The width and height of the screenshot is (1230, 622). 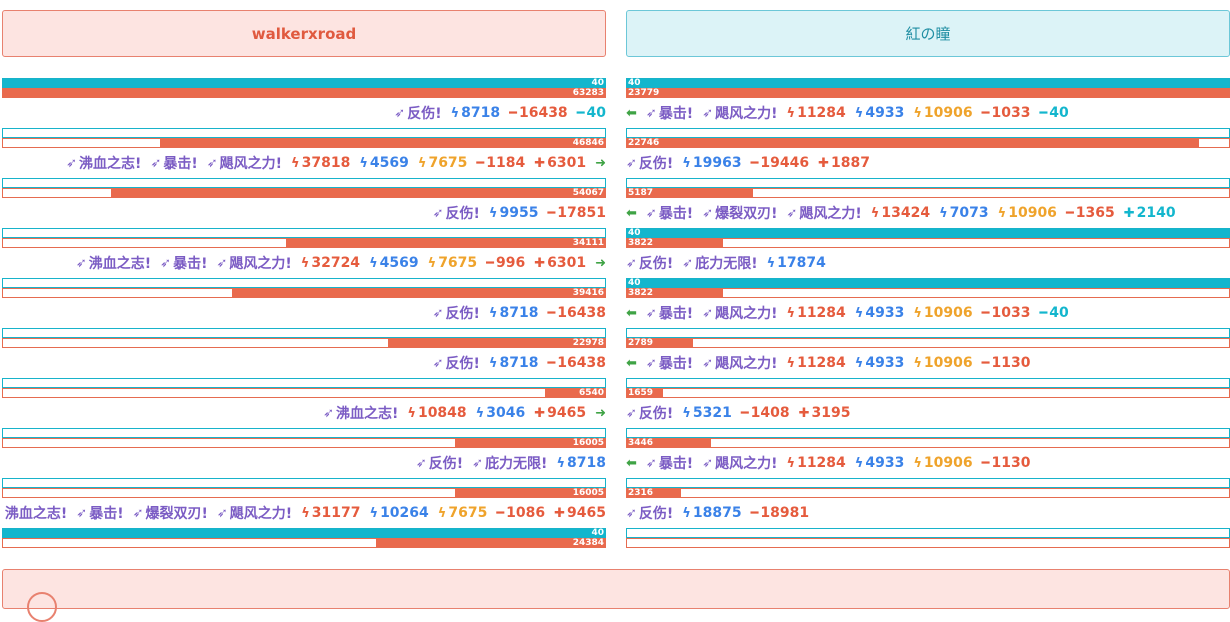 I want to click on log-text: 37818, so click(x=326, y=163).